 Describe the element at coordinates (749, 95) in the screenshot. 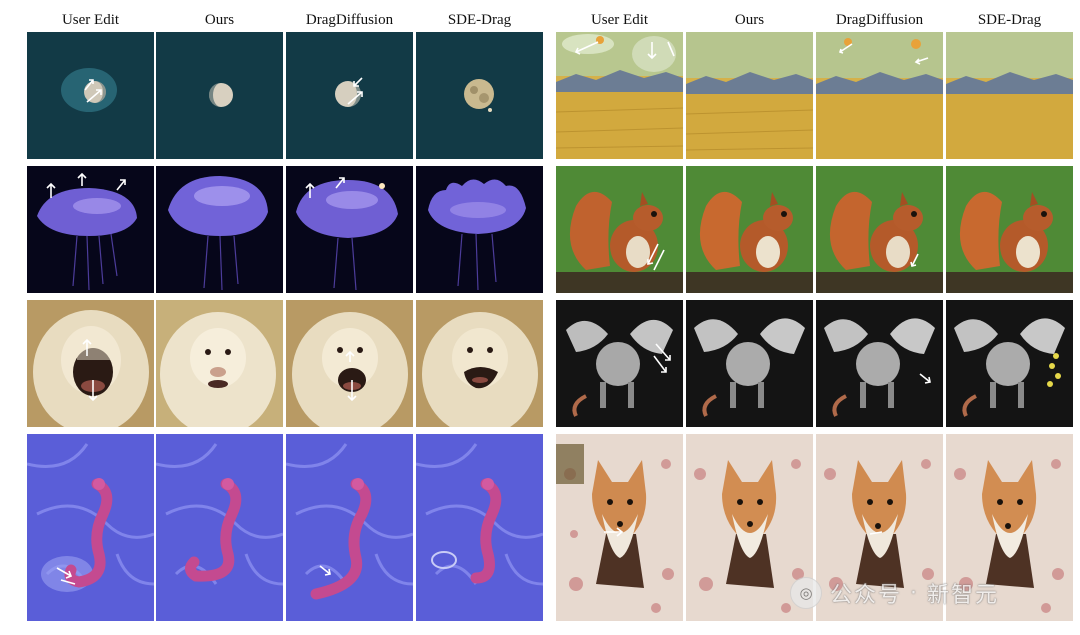

I see `wheatfield-ours-image` at that location.